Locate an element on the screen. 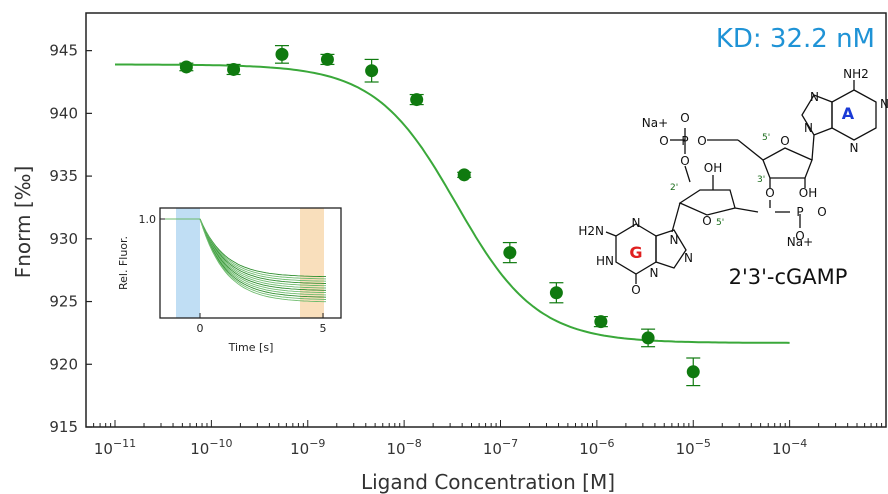 This screenshot has height=494, width=888. kd-annotation: KD: 32.2 nM is located at coordinates (795, 39).